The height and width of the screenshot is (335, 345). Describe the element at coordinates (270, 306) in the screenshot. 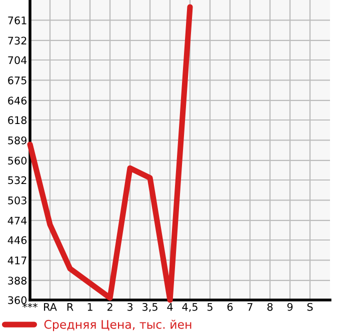

I see `x-tick-label: 8` at that location.